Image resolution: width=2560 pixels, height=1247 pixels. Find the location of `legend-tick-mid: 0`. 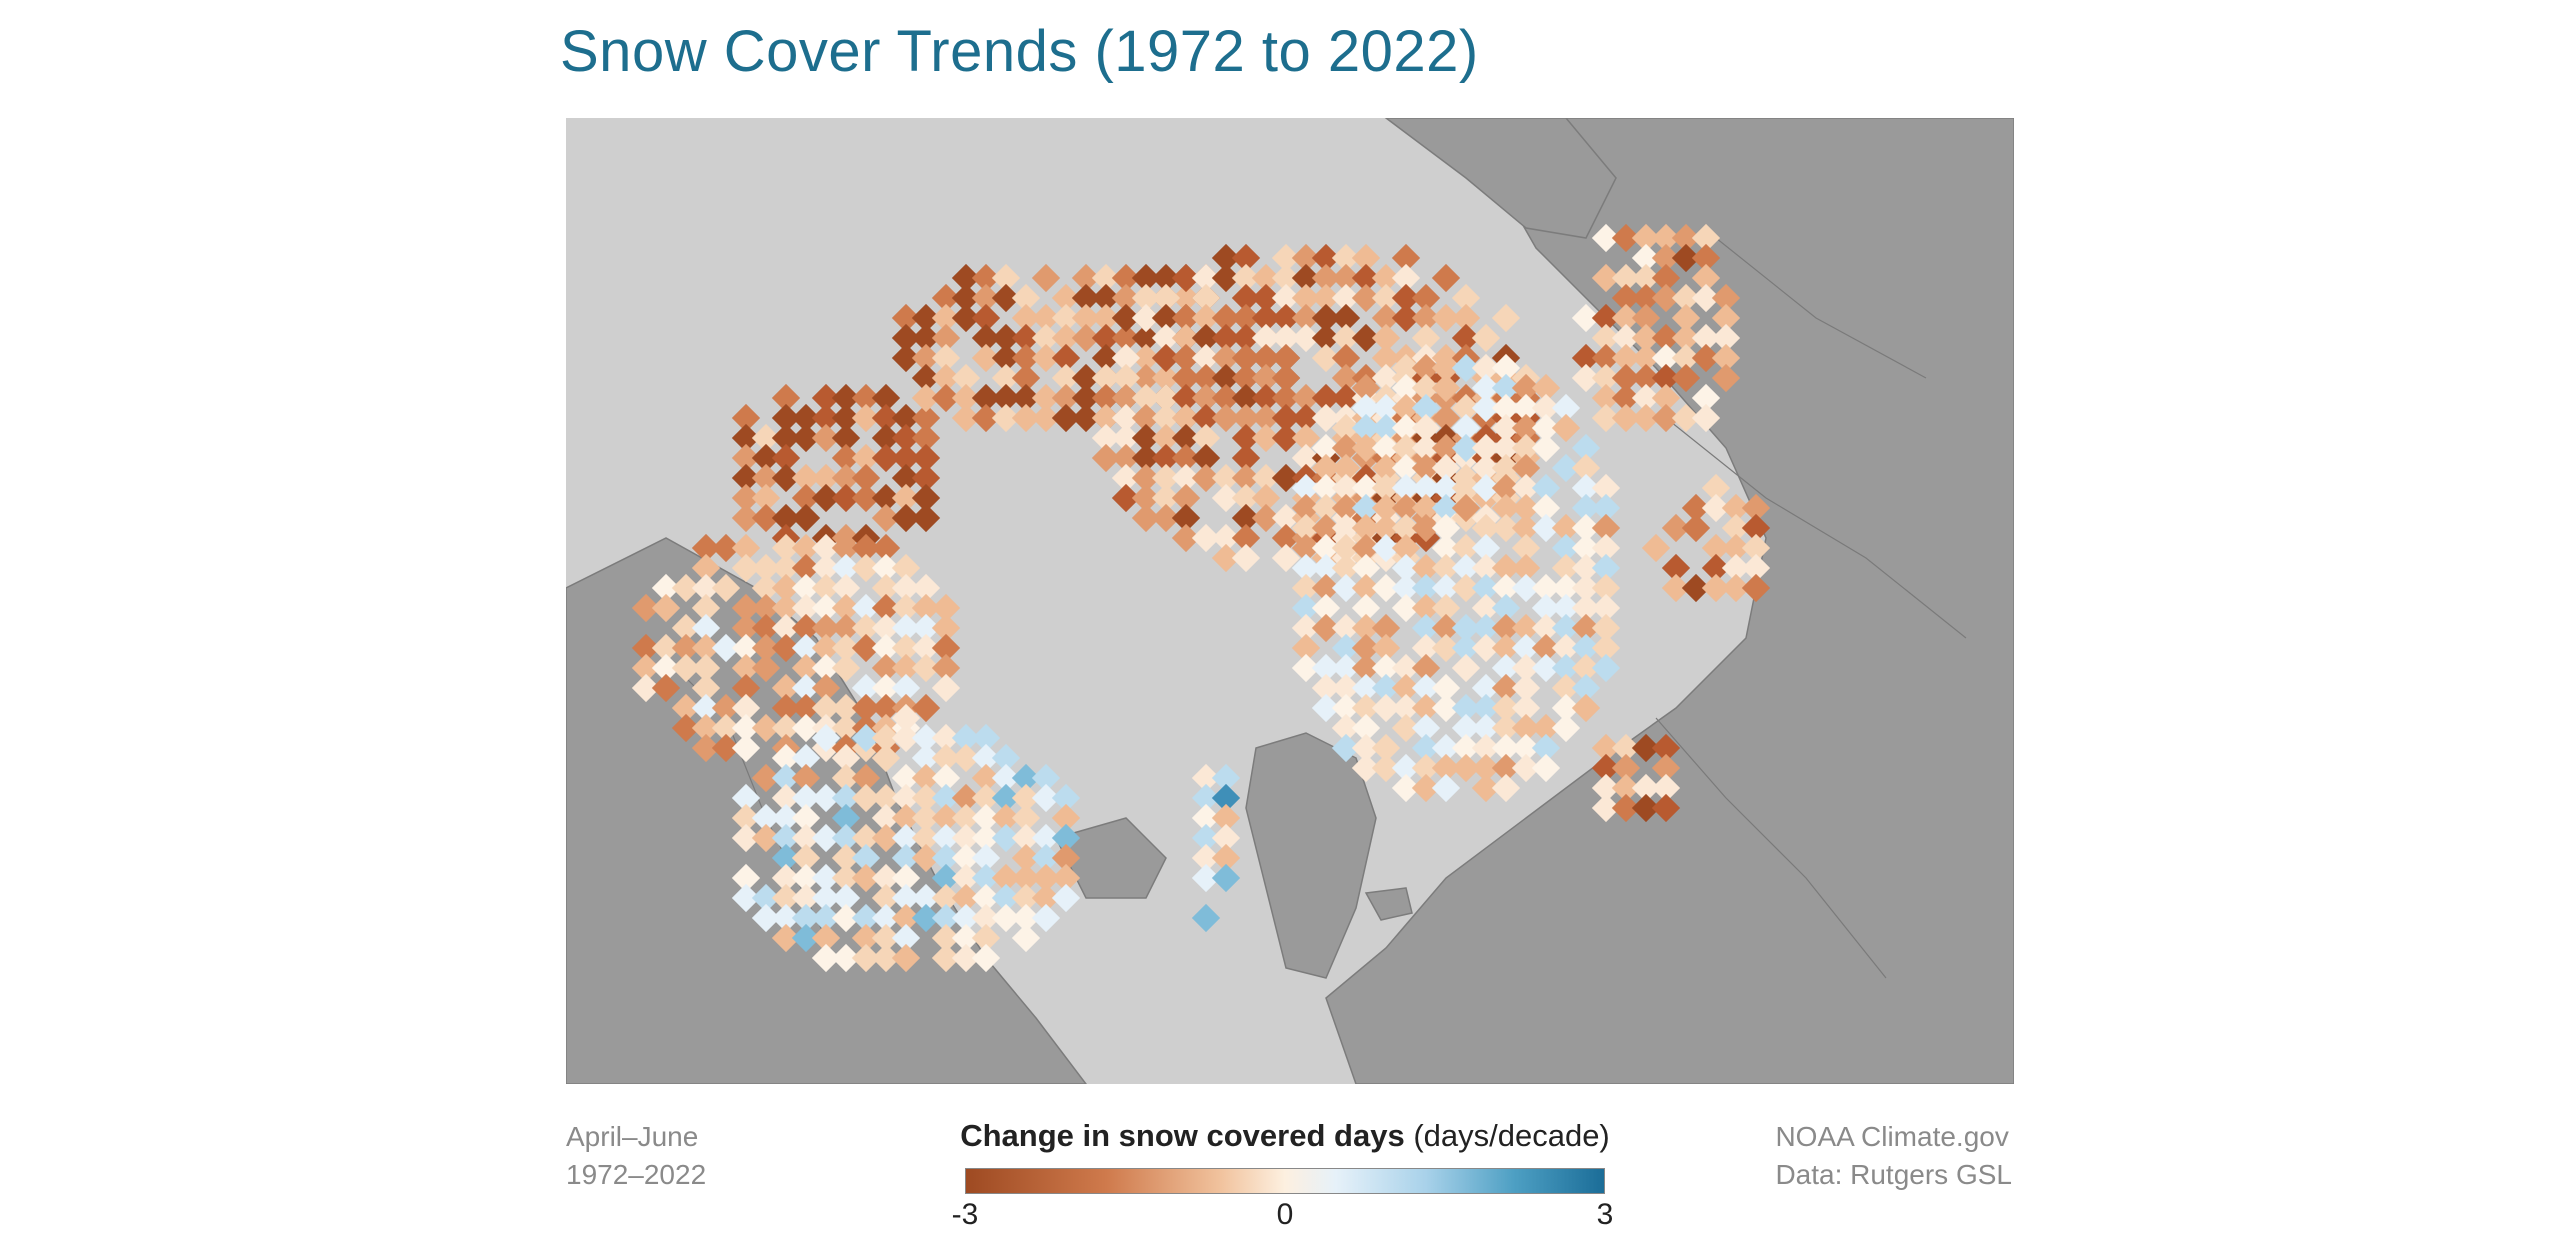

legend-tick-mid: 0 is located at coordinates (1285, 1214).